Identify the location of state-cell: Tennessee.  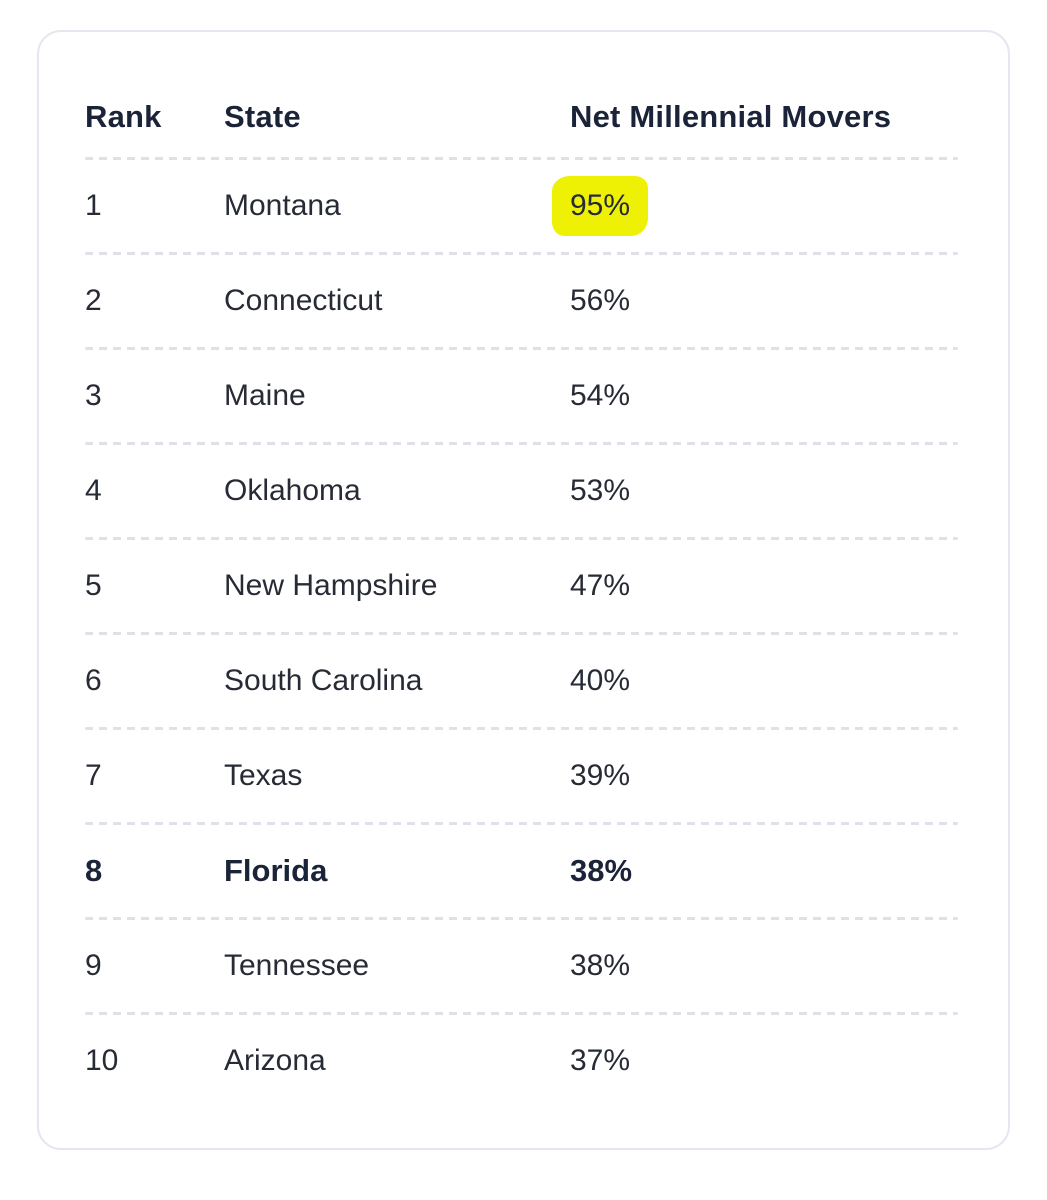
(297, 965).